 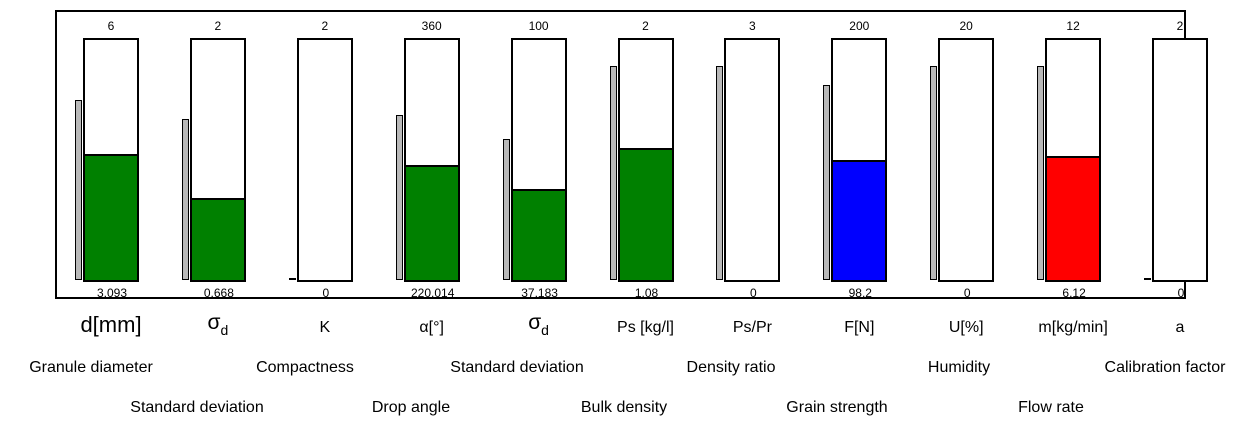 I want to click on gauge: 12 6,12, so click(x=1082, y=156).